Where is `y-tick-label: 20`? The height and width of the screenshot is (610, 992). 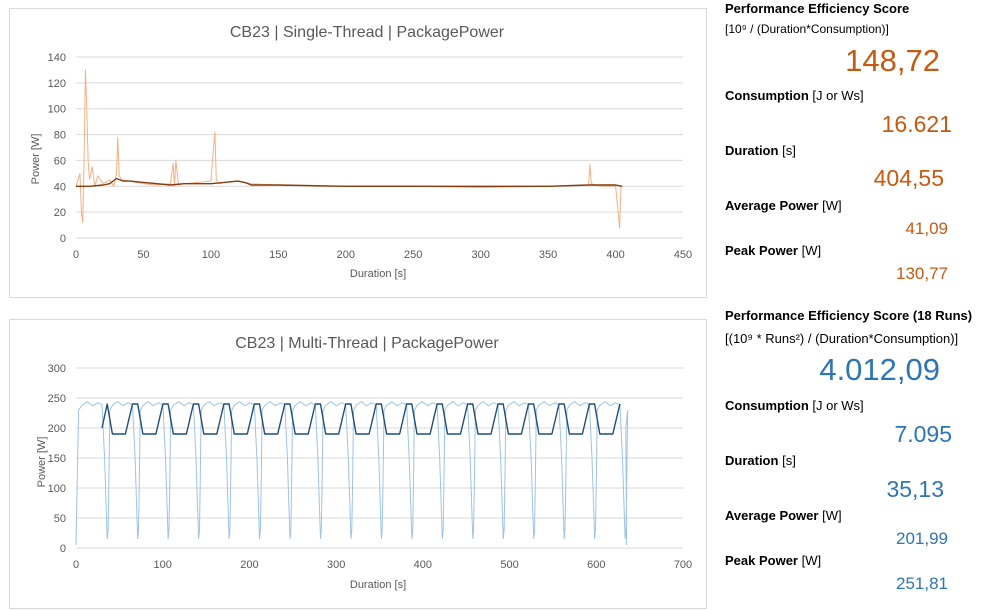 y-tick-label: 20 is located at coordinates (60, 213).